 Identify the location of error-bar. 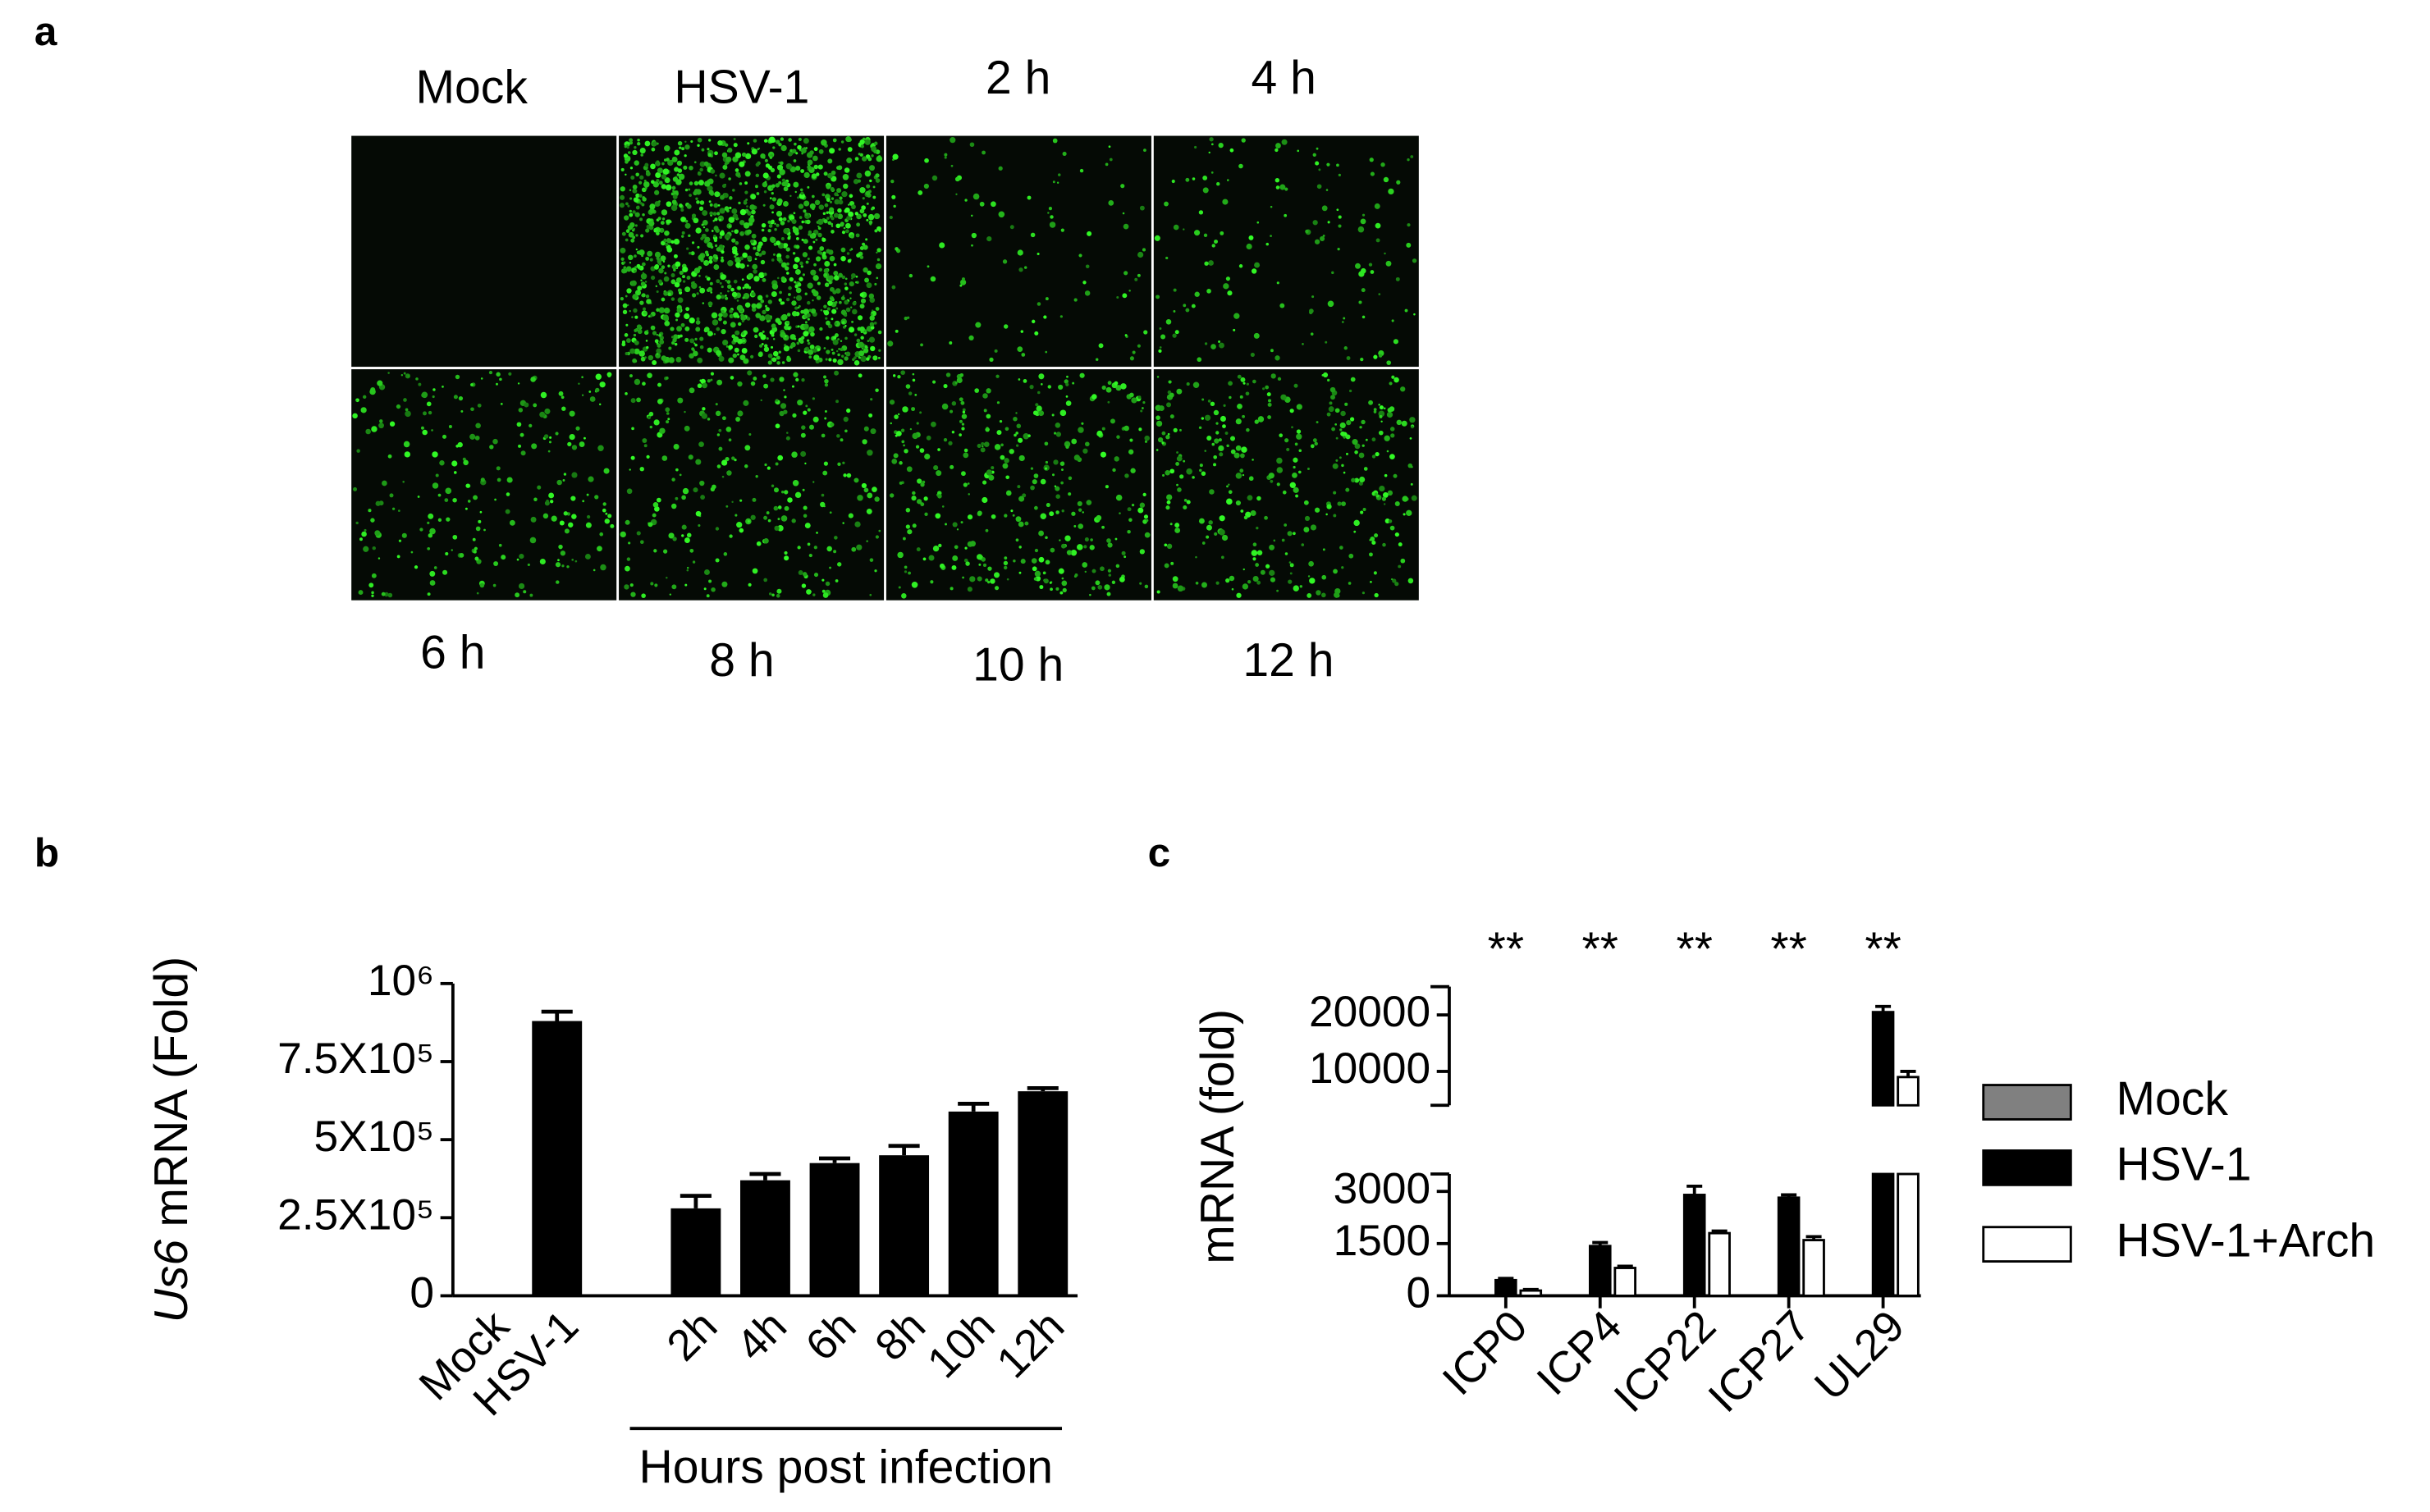
(834, 1159).